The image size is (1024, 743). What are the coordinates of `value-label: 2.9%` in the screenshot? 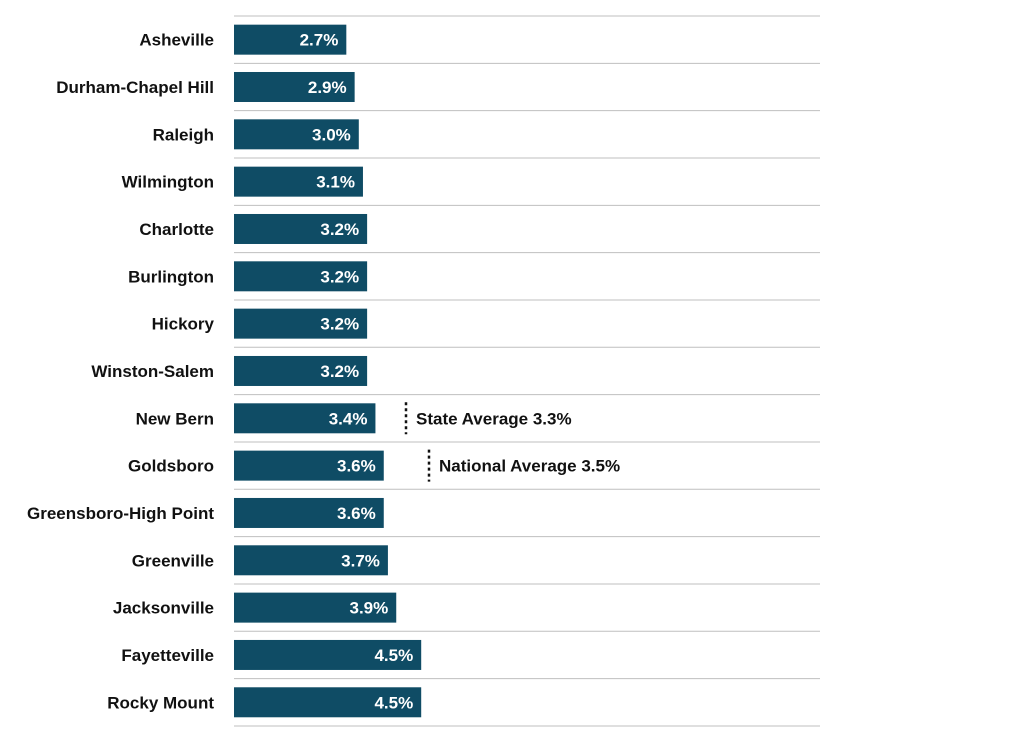 It's located at (327, 87).